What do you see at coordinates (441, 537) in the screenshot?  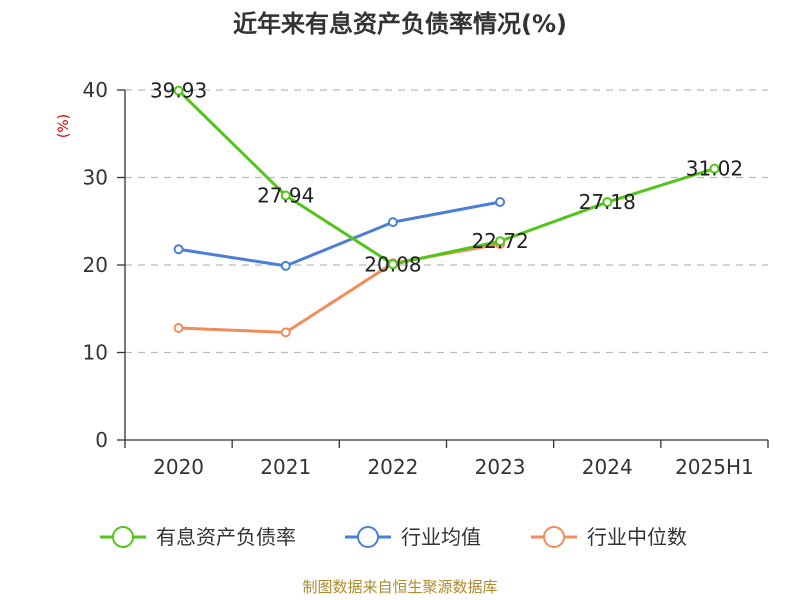 I see `legend-label: 行业均值` at bounding box center [441, 537].